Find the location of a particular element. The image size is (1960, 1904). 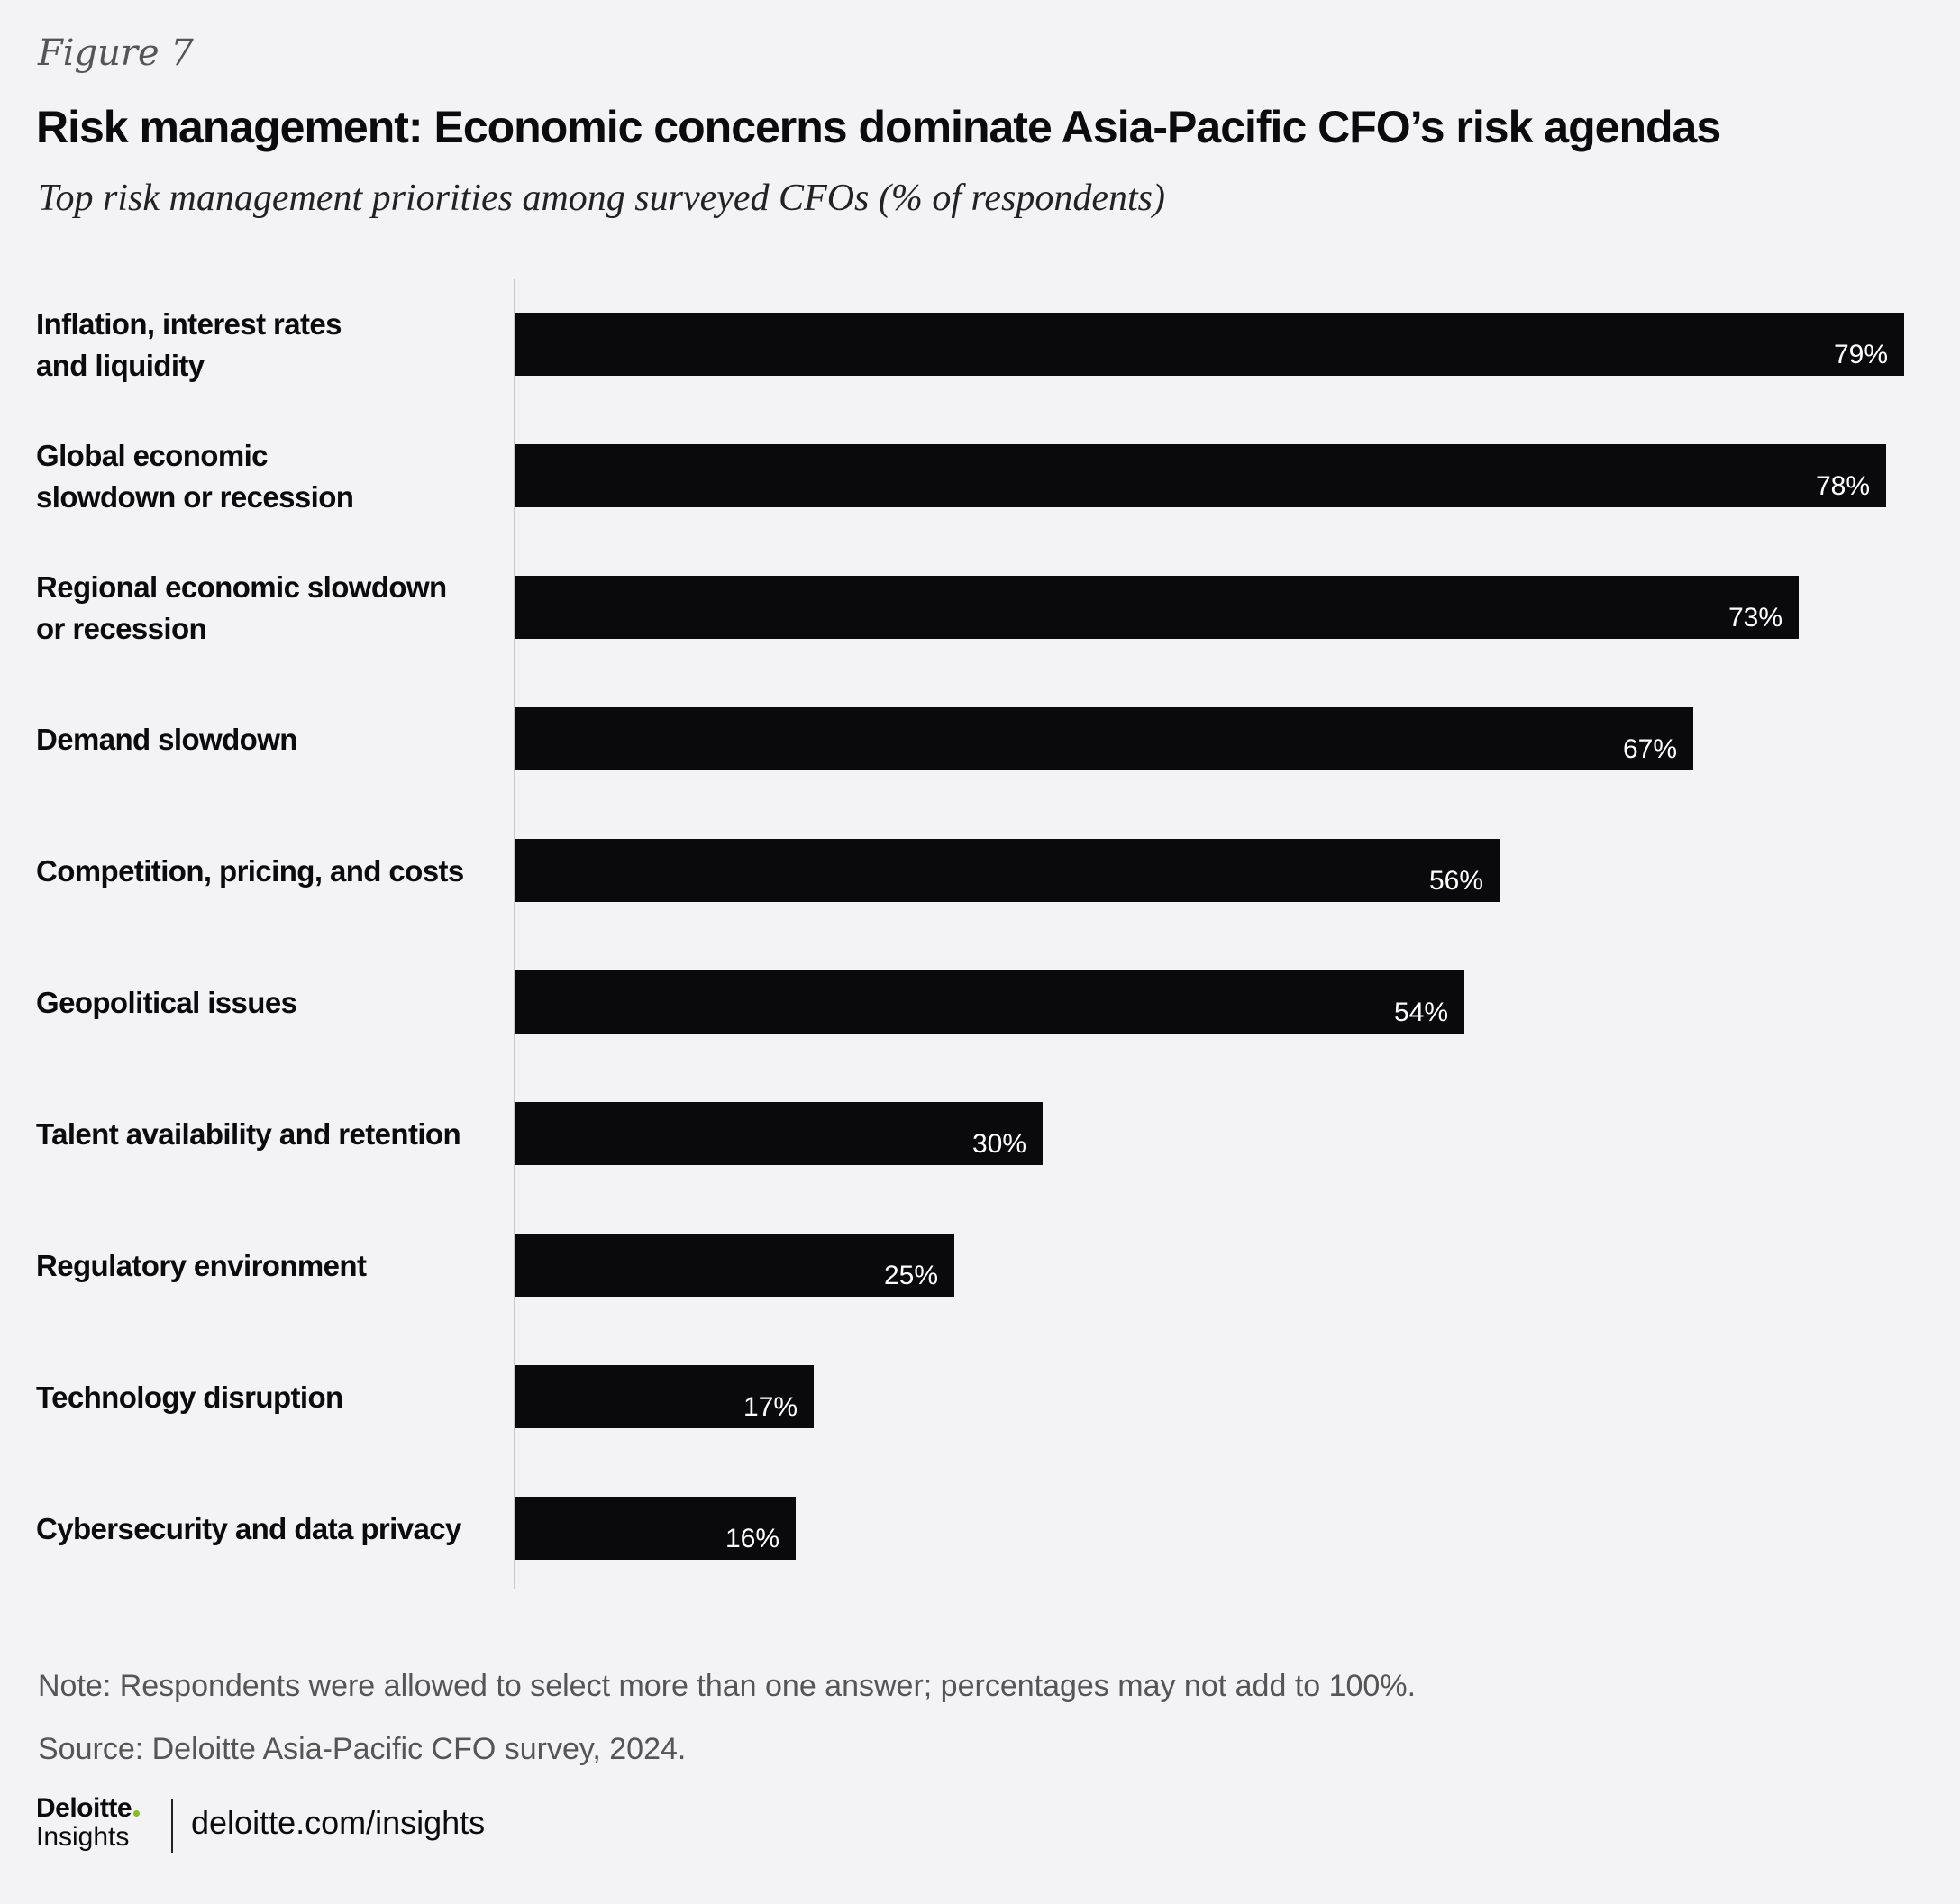

bar-row: Talent availability and retention 30% is located at coordinates (980, 1134).